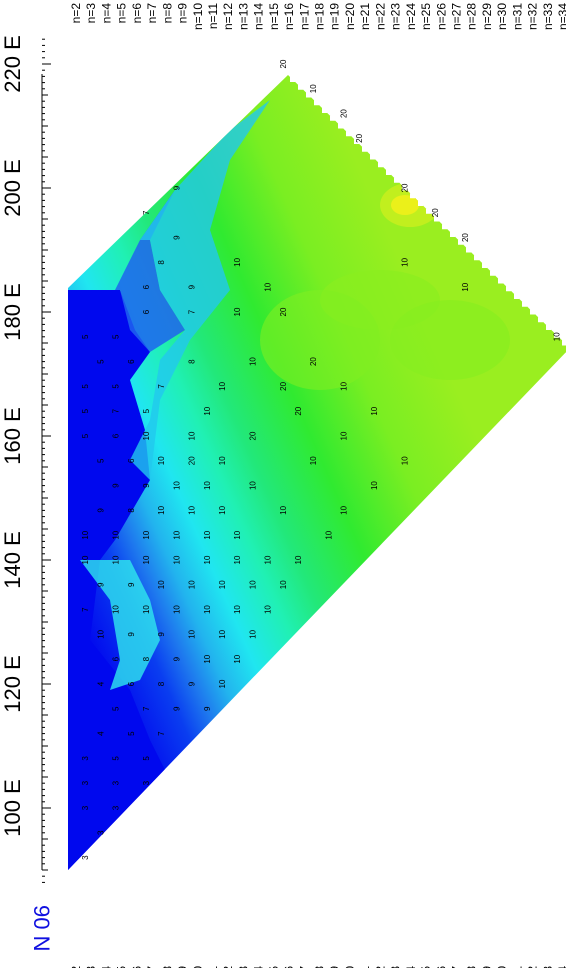 The width and height of the screenshot is (566, 968). What do you see at coordinates (198, 16) in the screenshot?
I see `n-label-top: n=10` at bounding box center [198, 16].